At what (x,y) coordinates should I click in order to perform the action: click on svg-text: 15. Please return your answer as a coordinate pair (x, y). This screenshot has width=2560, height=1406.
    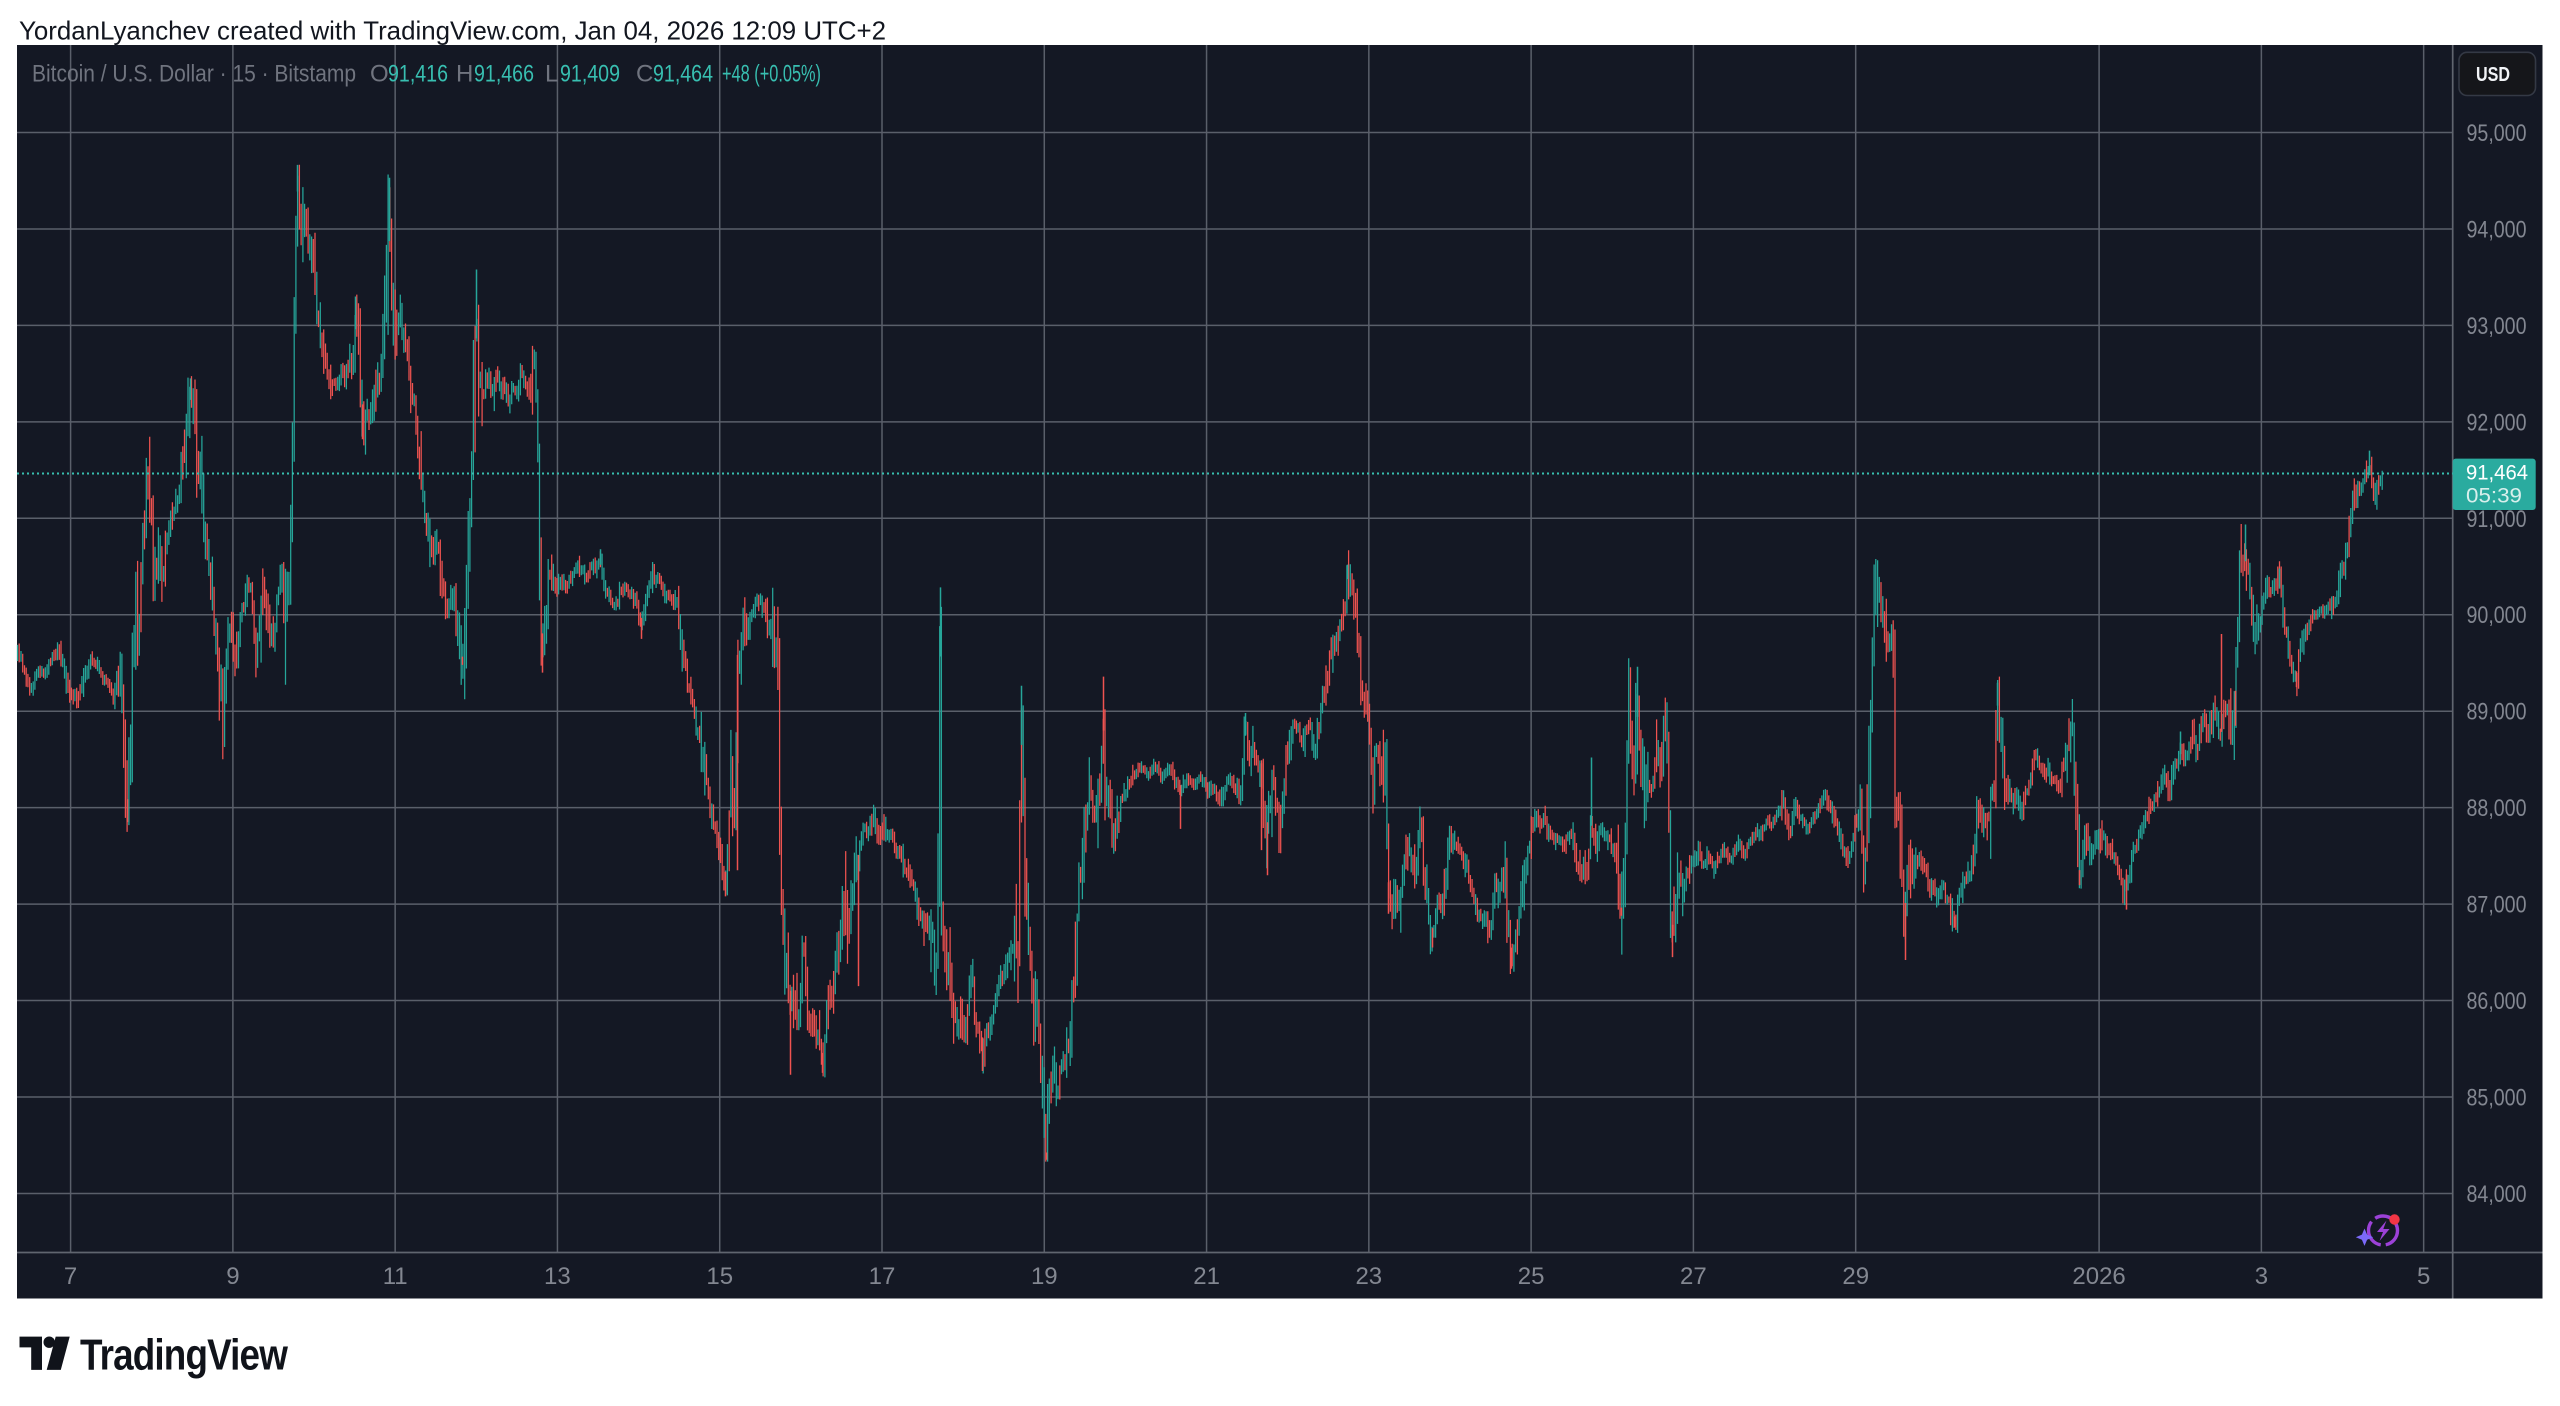
    Looking at the image, I should click on (719, 1276).